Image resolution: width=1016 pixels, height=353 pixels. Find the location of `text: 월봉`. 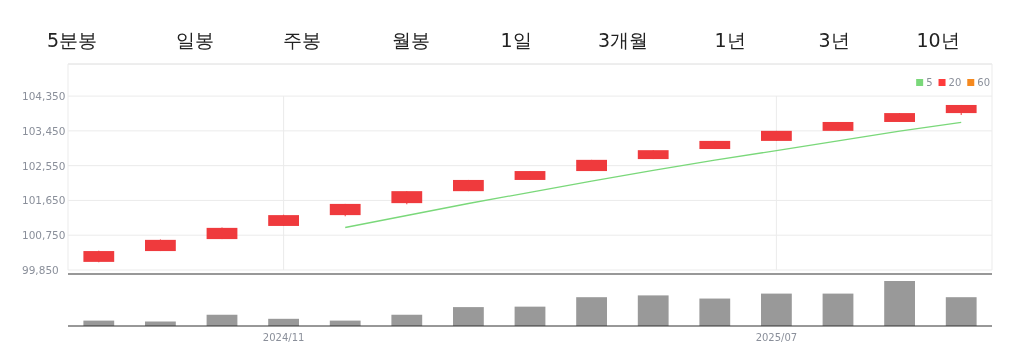

text: 월봉 is located at coordinates (411, 40).